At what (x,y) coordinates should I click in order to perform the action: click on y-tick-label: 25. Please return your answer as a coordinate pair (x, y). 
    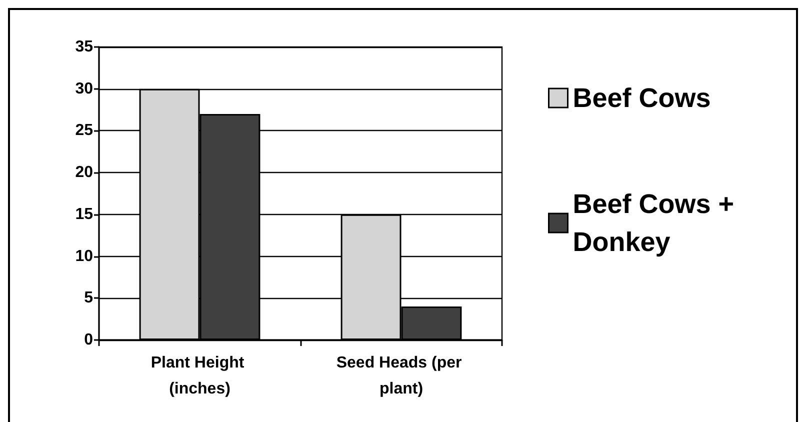
    Looking at the image, I should click on (84, 131).